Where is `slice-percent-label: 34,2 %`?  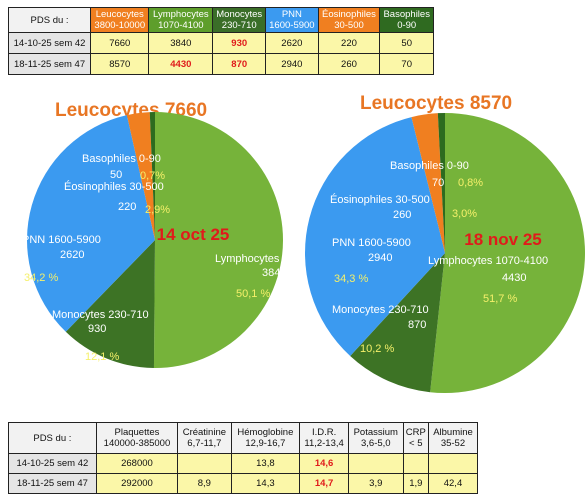 slice-percent-label: 34,2 % is located at coordinates (41, 278).